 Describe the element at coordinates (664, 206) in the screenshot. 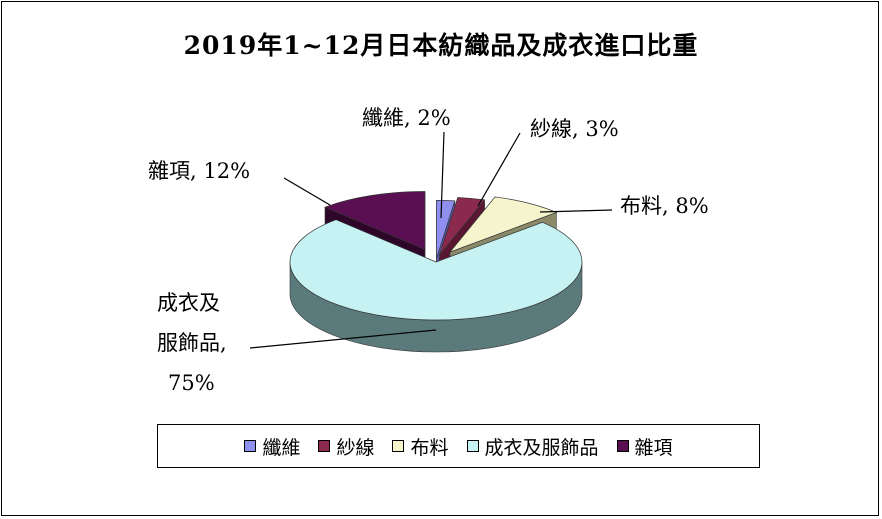

I see `data-label-fabric: 布料, 8%` at that location.